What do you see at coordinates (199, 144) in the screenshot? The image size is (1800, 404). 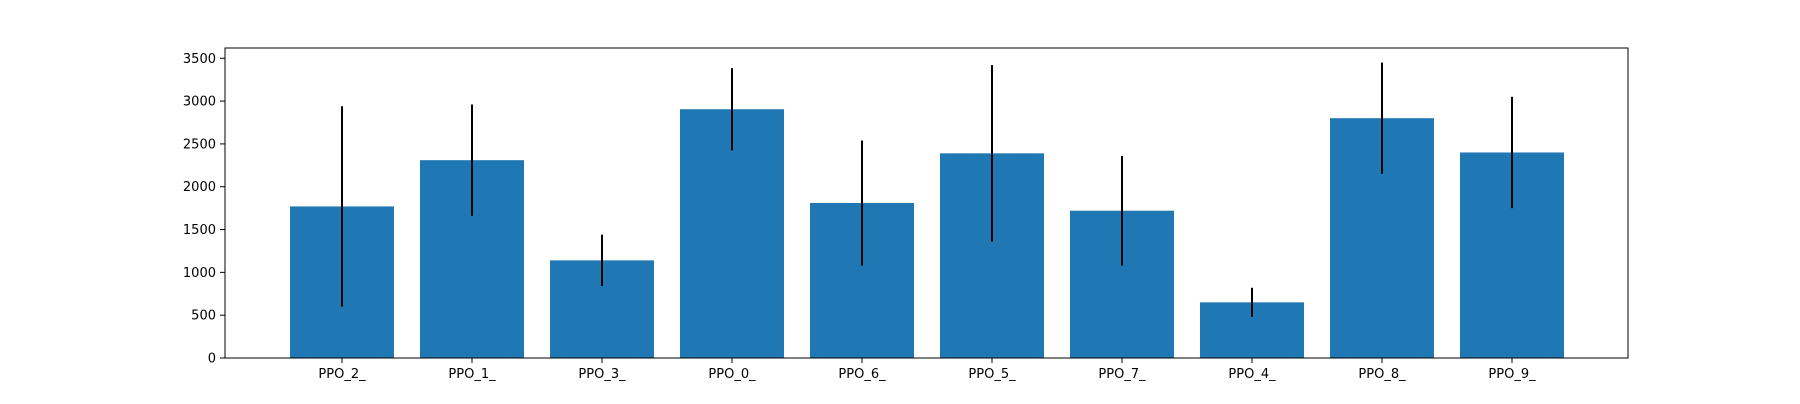 I see `y-tick-label: 2500` at bounding box center [199, 144].